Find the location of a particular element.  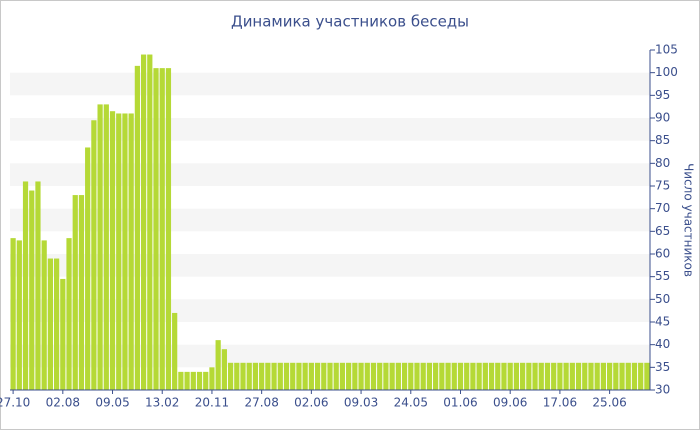

x-tick-label: 13.02 is located at coordinates (162, 403).